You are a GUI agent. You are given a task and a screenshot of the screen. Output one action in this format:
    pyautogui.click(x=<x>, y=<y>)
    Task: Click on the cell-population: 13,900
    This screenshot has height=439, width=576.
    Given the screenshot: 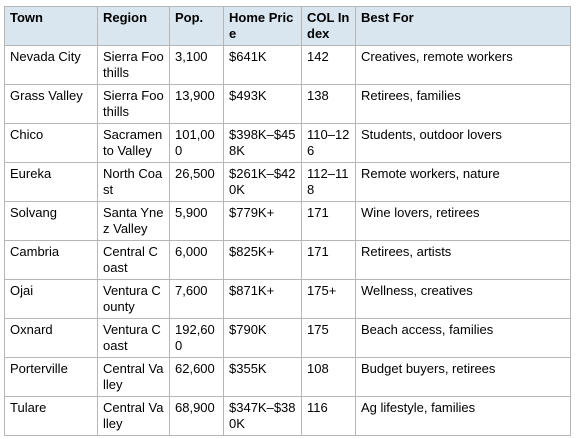 What is the action you would take?
    pyautogui.click(x=196, y=104)
    